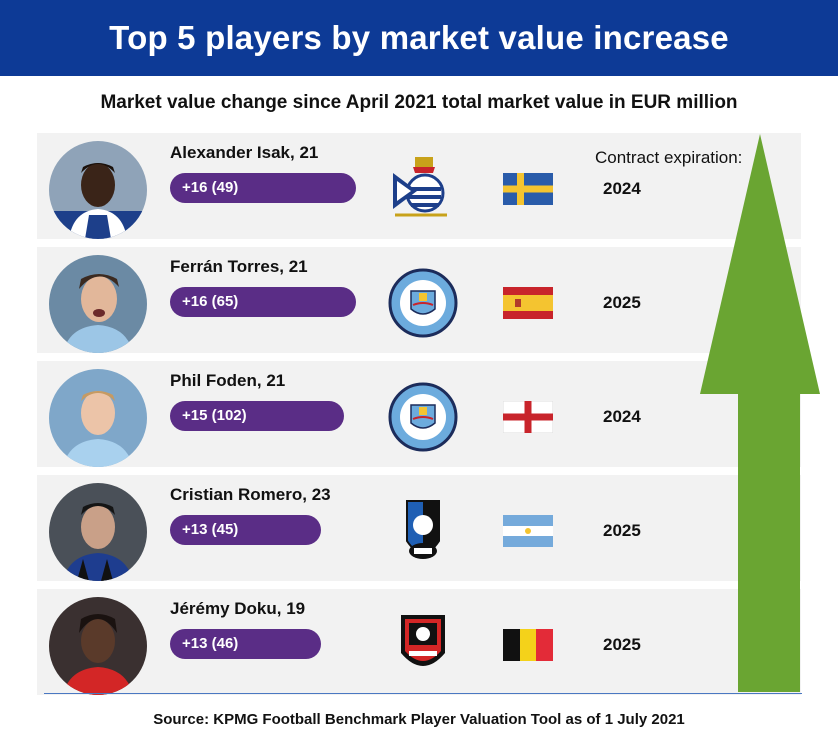 This screenshot has height=740, width=838. What do you see at coordinates (210, 187) in the screenshot?
I see `value-label: +16 (49)` at bounding box center [210, 187].